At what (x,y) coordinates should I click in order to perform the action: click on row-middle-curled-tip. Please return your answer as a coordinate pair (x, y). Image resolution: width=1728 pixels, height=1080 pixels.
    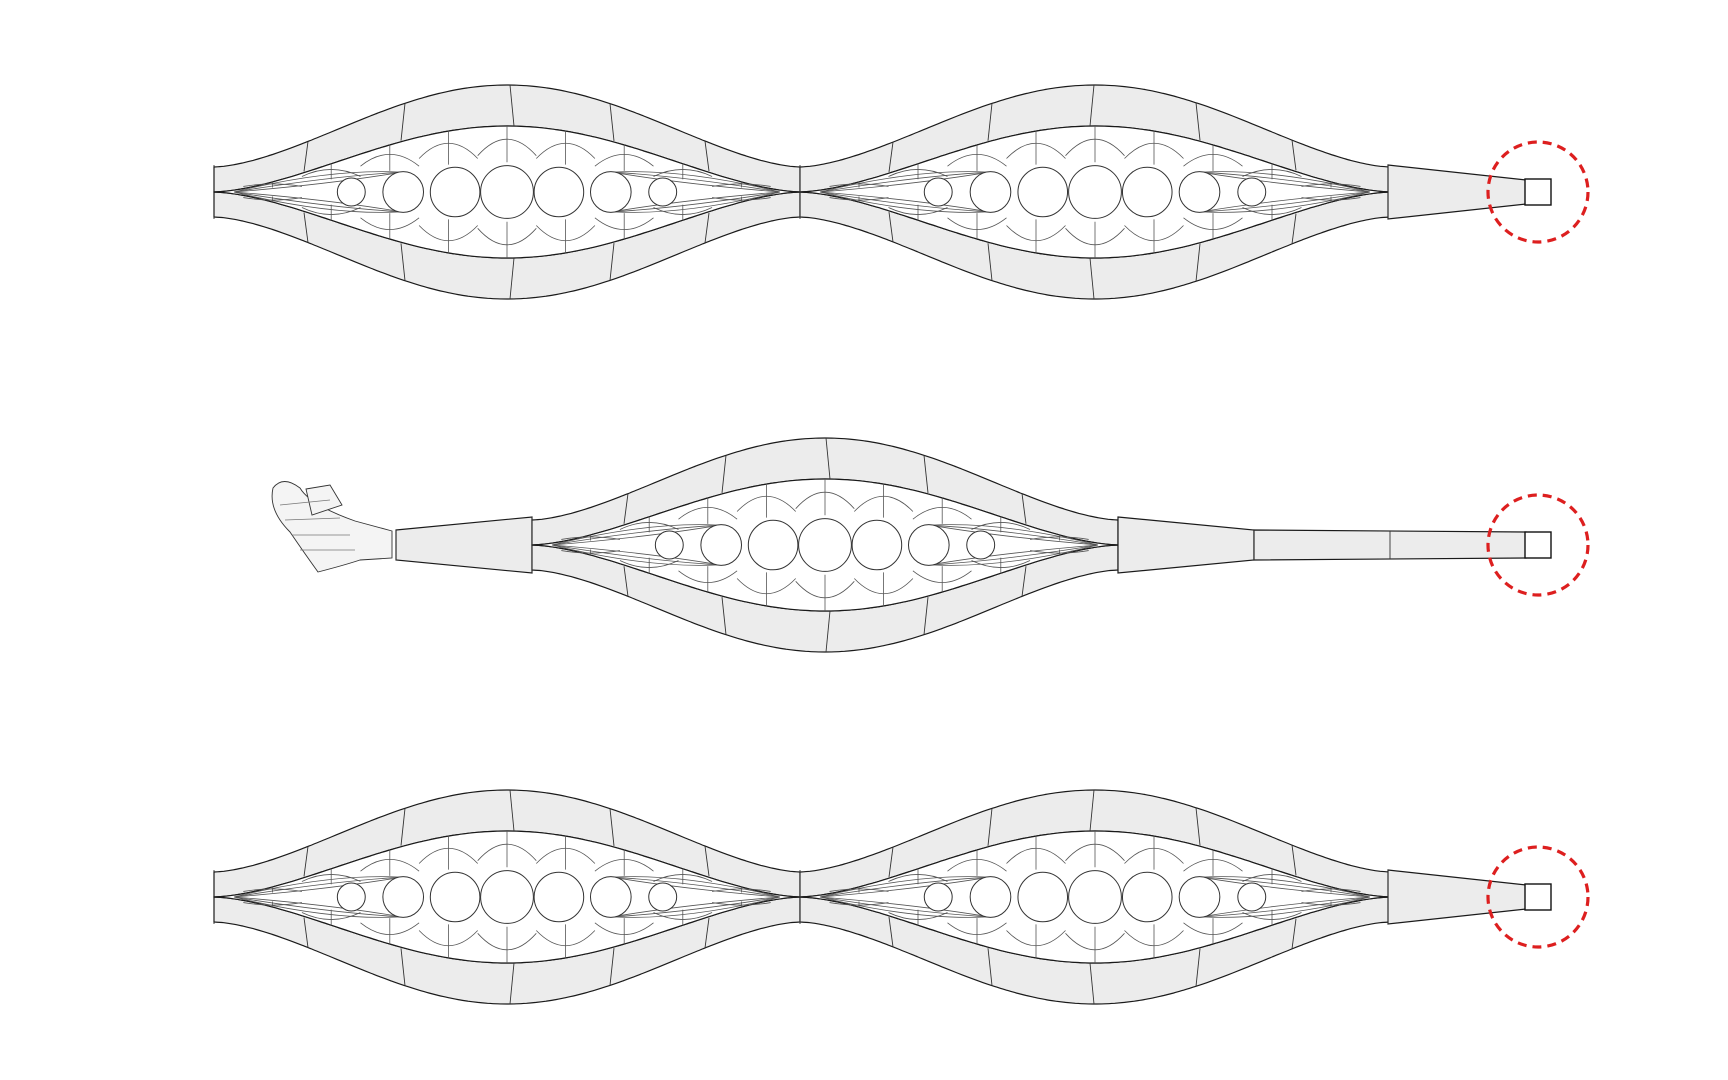
    Looking at the image, I should click on (332, 527).